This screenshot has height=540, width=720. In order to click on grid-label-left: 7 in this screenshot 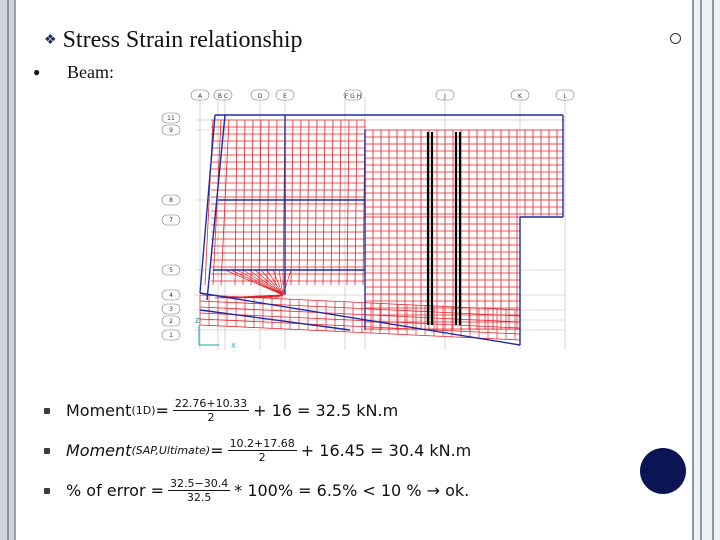, I will do `click(171, 220)`.